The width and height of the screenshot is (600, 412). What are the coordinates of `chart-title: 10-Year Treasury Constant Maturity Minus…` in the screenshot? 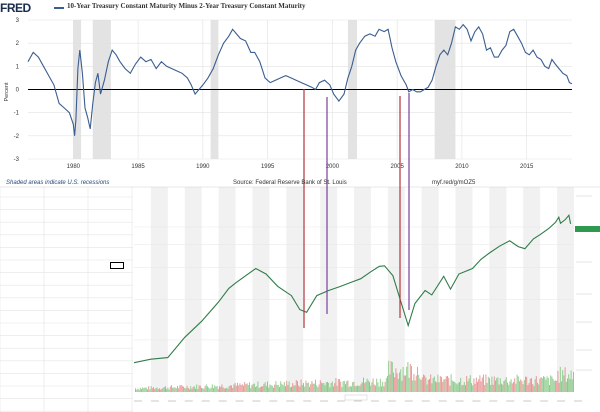 It's located at (186, 6).